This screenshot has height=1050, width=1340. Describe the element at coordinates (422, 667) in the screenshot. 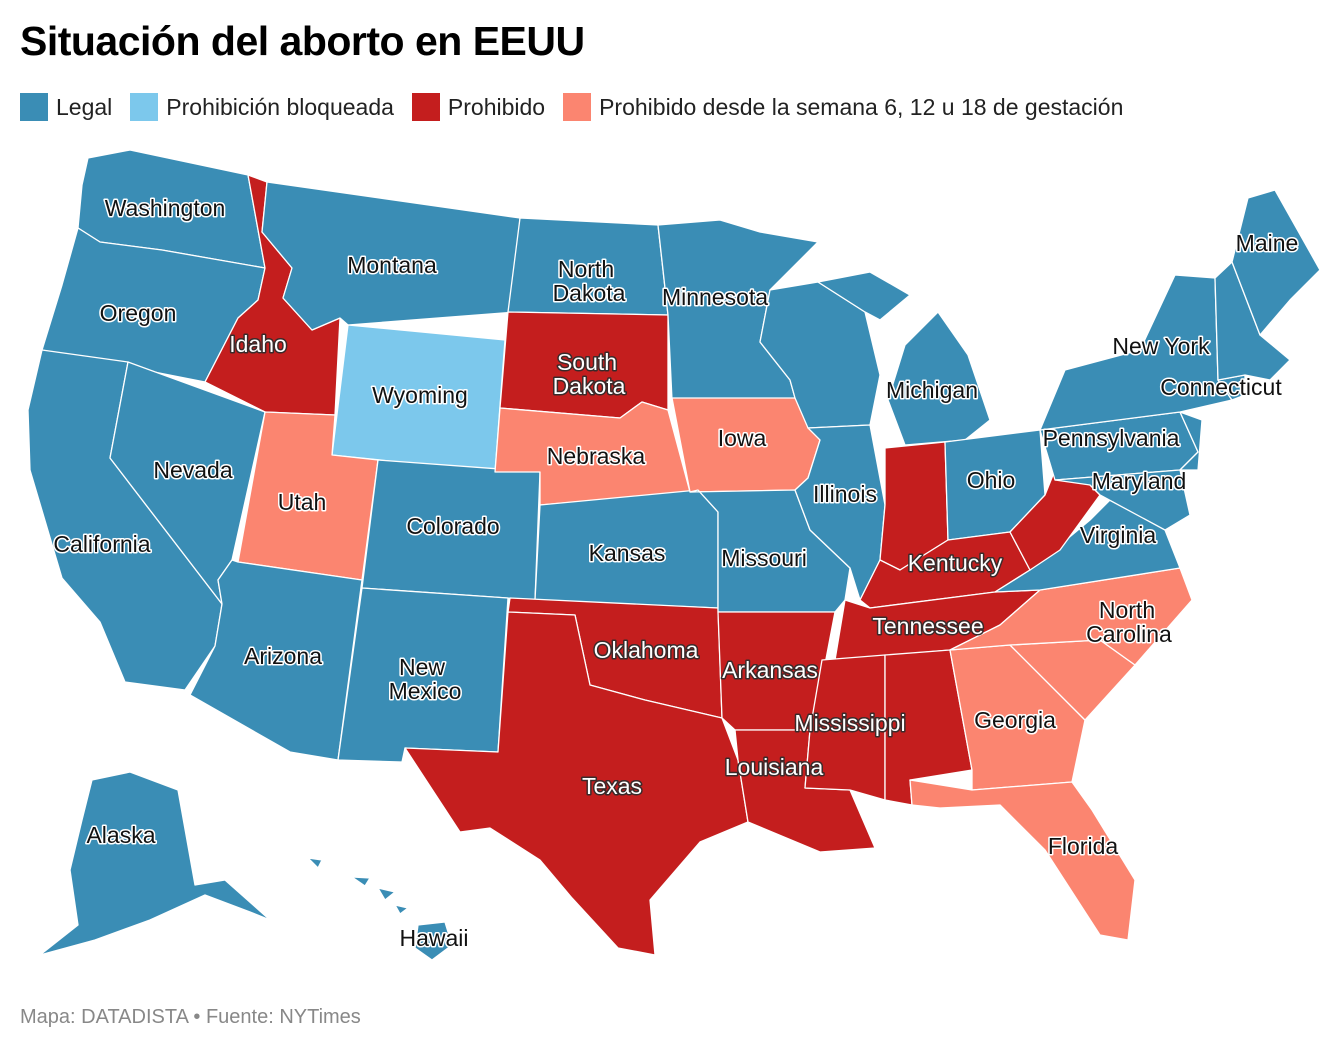

I see `label-new-mexico-1: New` at that location.